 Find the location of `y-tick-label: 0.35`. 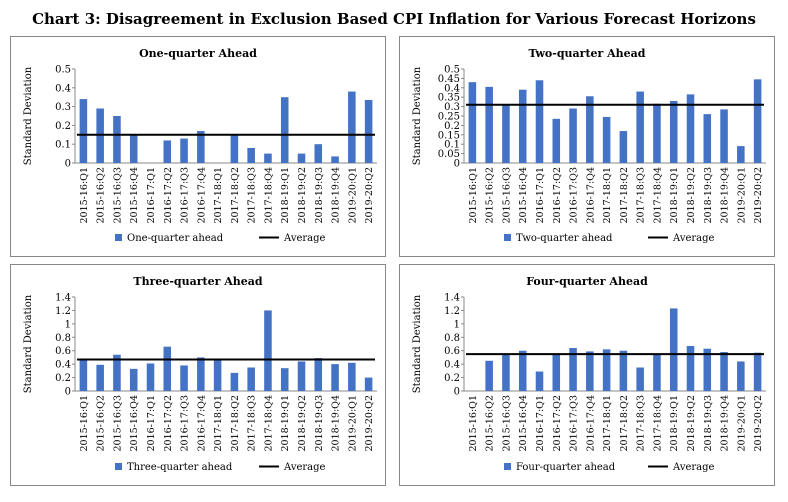

y-tick-label: 0.35 is located at coordinates (449, 98).